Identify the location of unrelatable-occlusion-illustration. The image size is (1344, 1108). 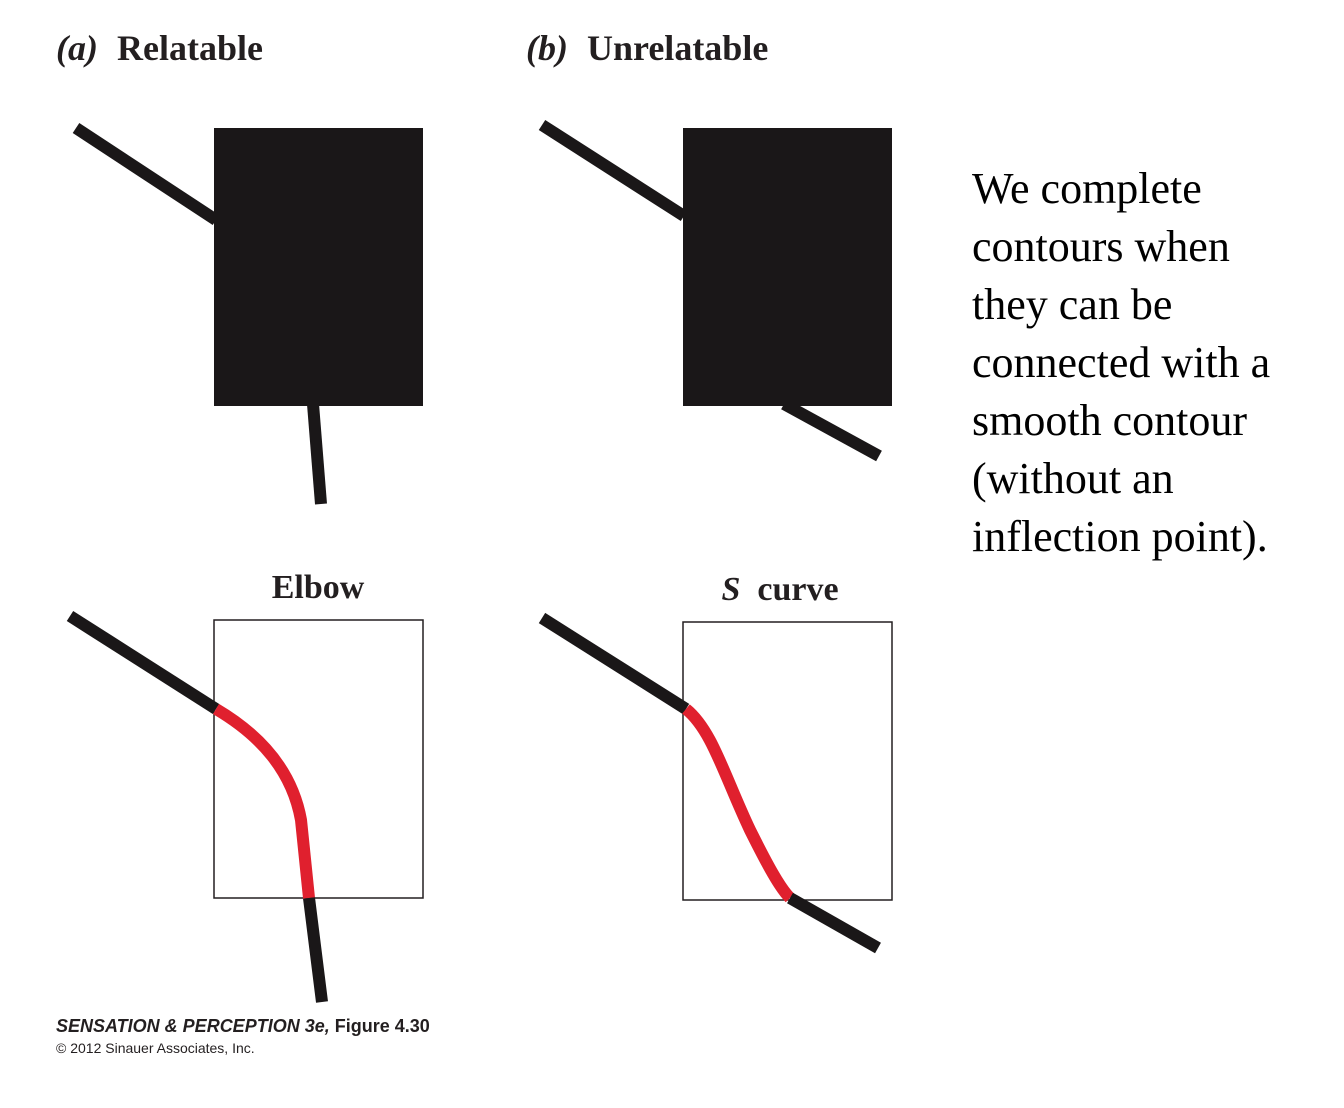
(715, 290).